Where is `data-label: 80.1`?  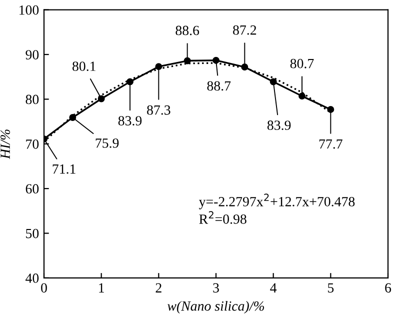
data-label: 80.1 is located at coordinates (84, 66).